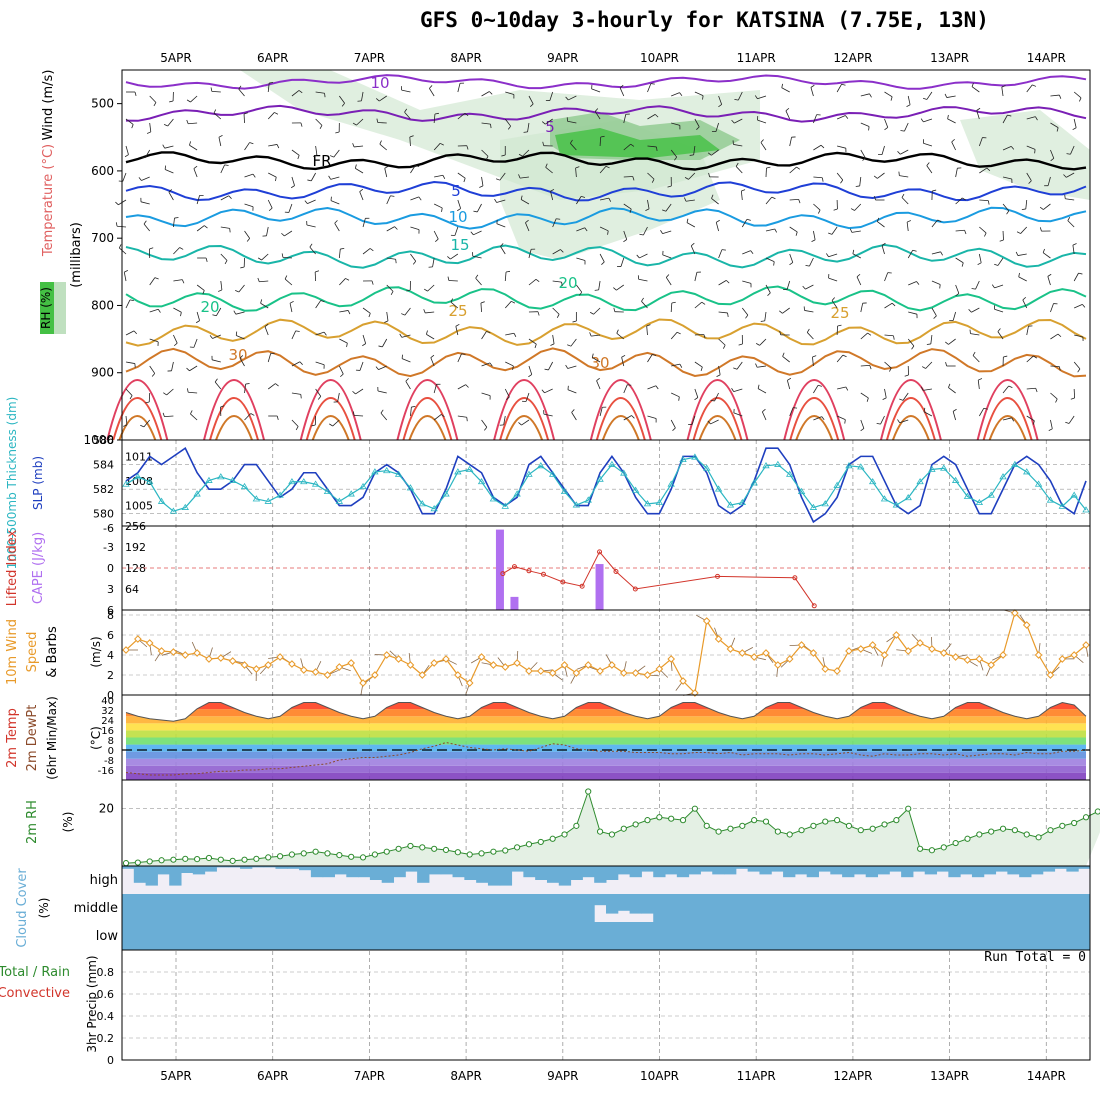 The image size is (1100, 1104). I want to click on temp-tick-label: 40, so click(107, 701).